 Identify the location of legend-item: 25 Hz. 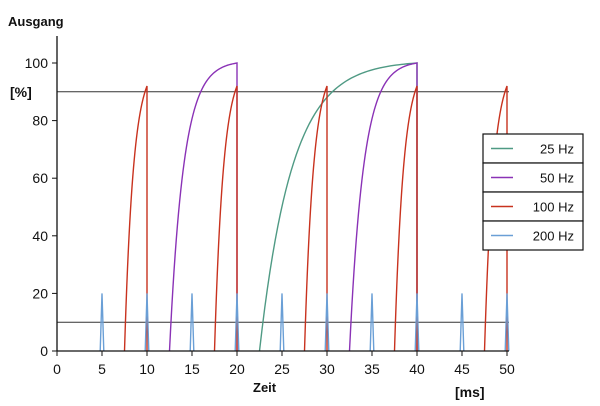
(533, 148).